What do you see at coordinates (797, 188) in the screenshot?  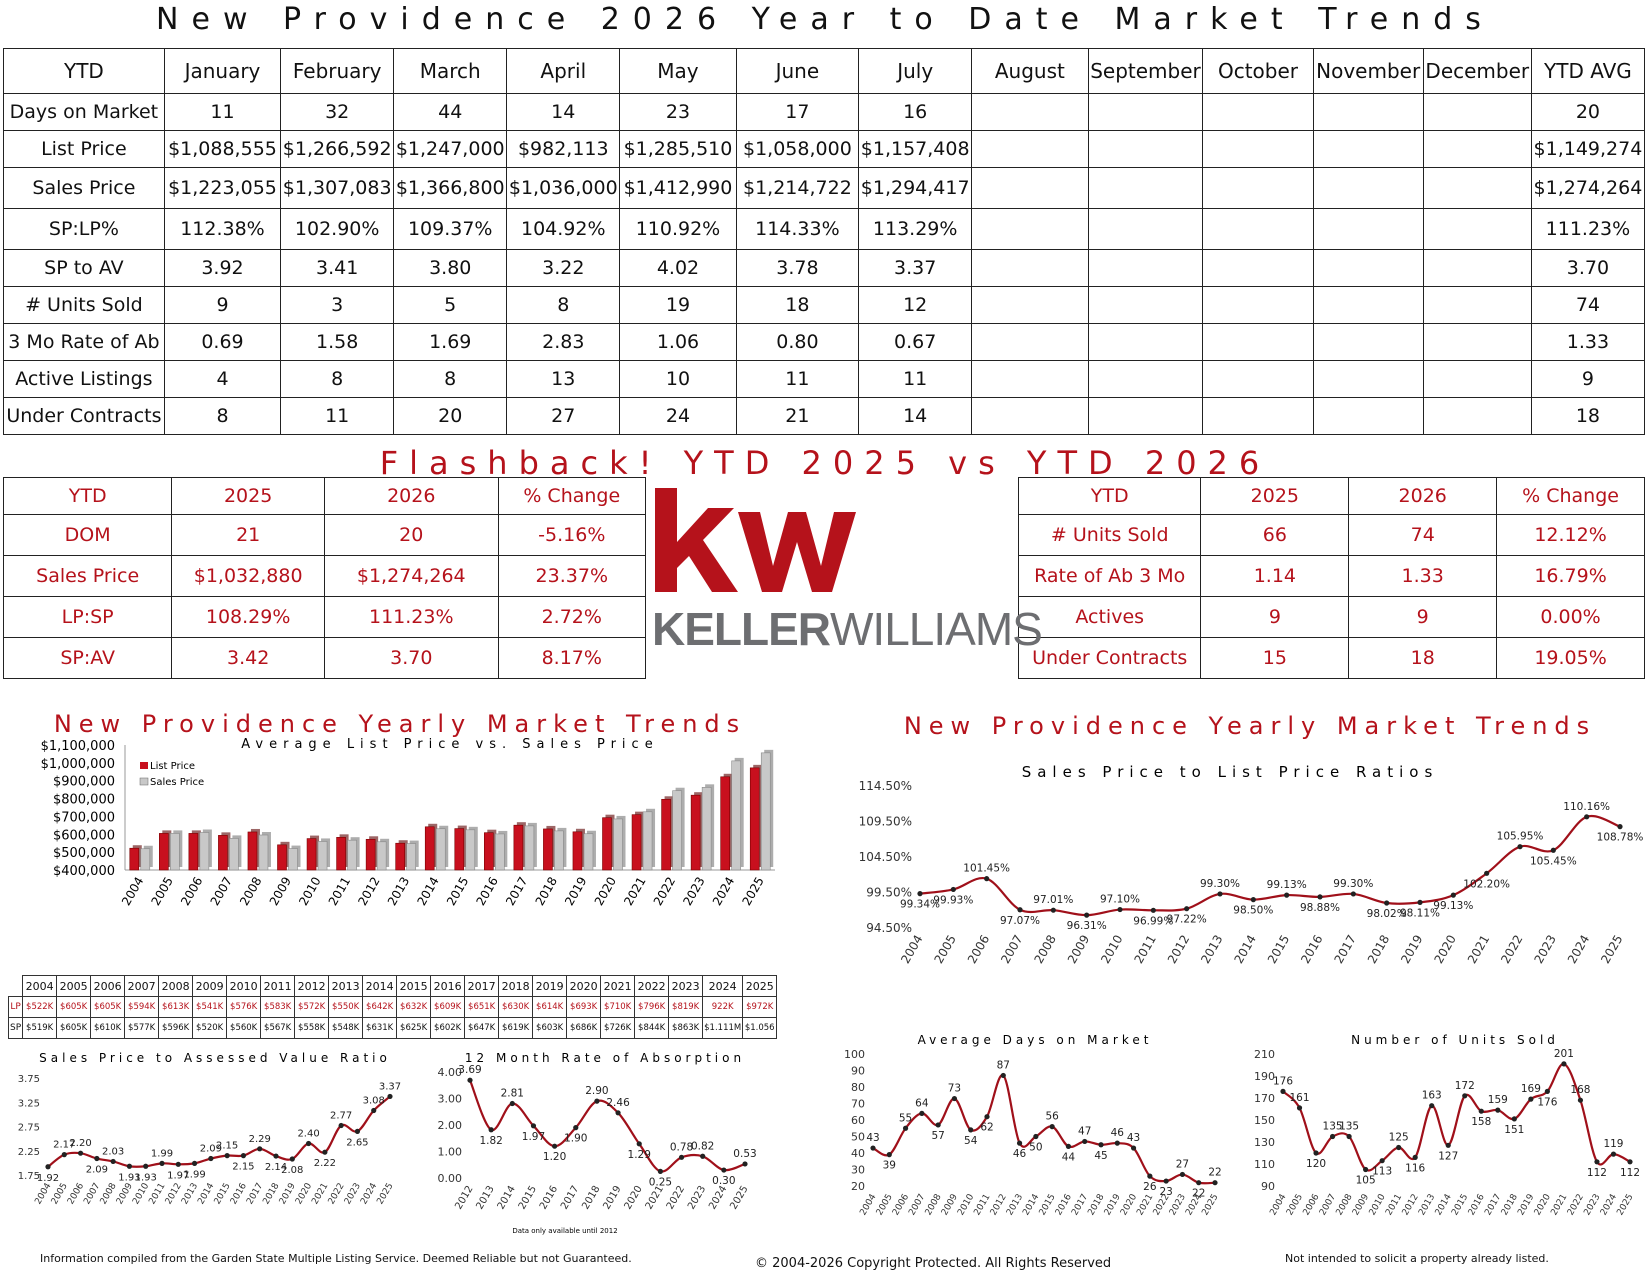 I see `table-cell: $1,214,722` at bounding box center [797, 188].